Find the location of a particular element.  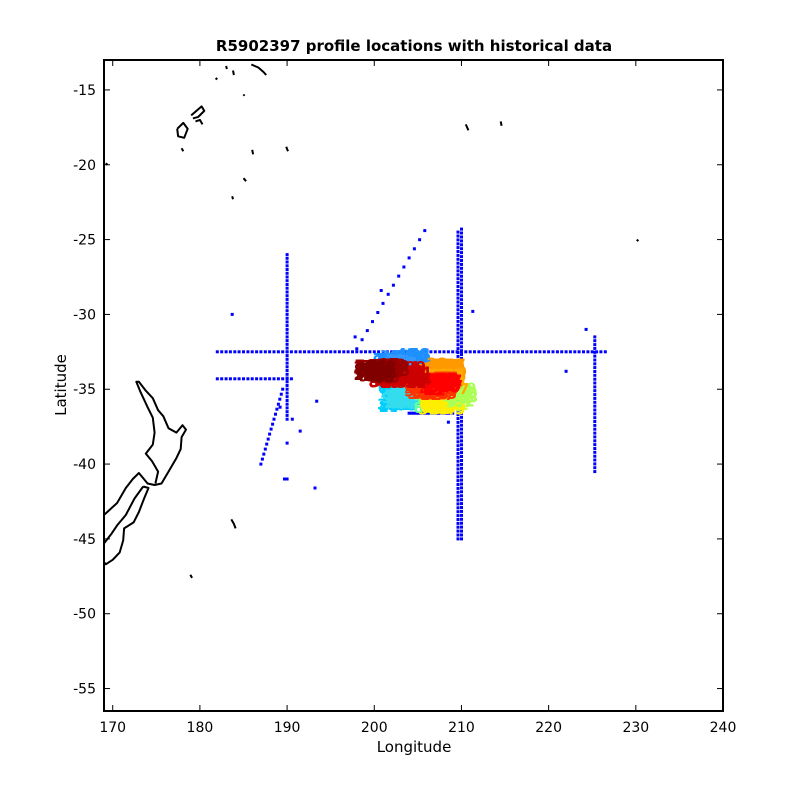

profile-marker: 99 is located at coordinates (430, 382).